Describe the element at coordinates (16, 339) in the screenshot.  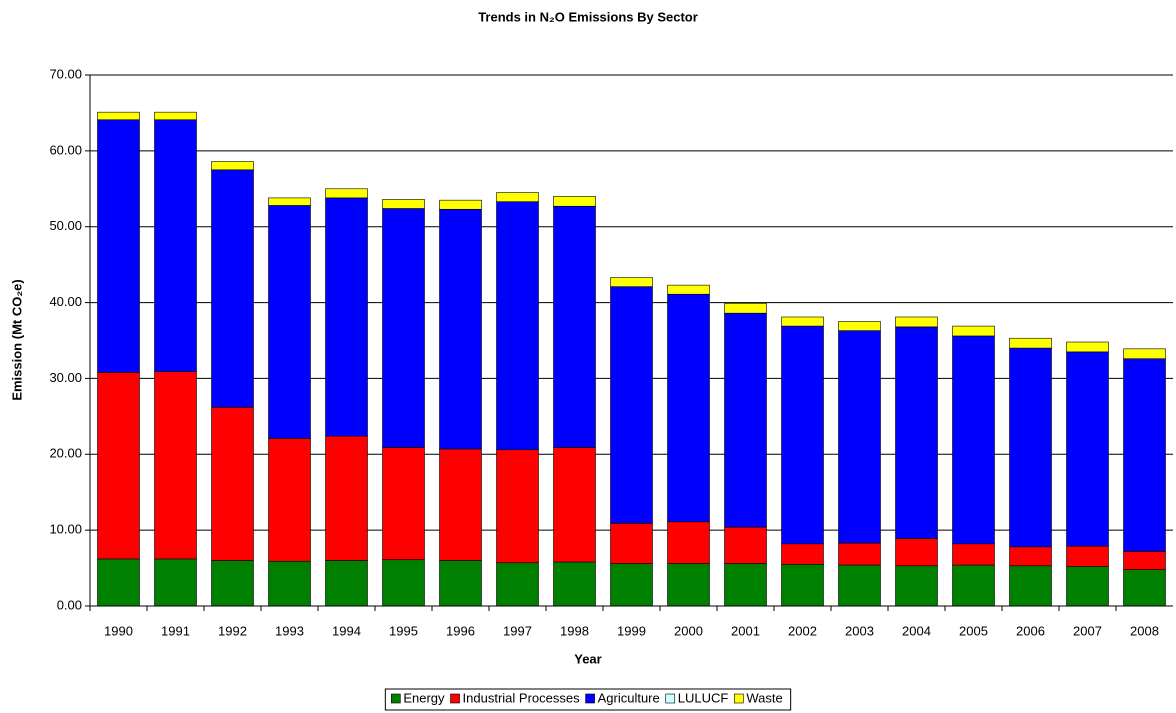
I see `y-axis-label: Emission (Mt CO₂e)` at that location.